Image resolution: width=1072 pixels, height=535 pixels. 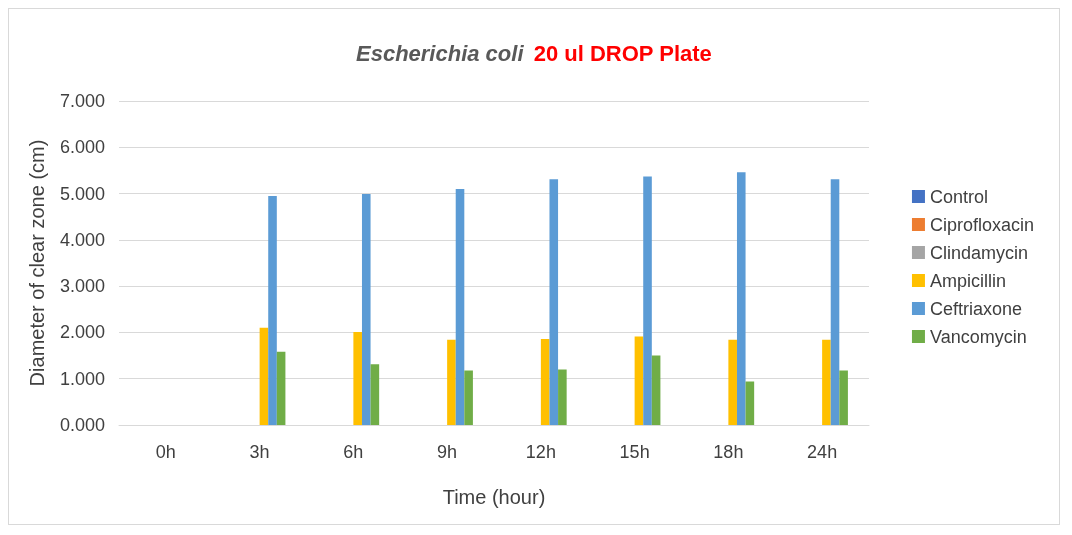 I want to click on legend-label: Control, so click(x=958, y=196).